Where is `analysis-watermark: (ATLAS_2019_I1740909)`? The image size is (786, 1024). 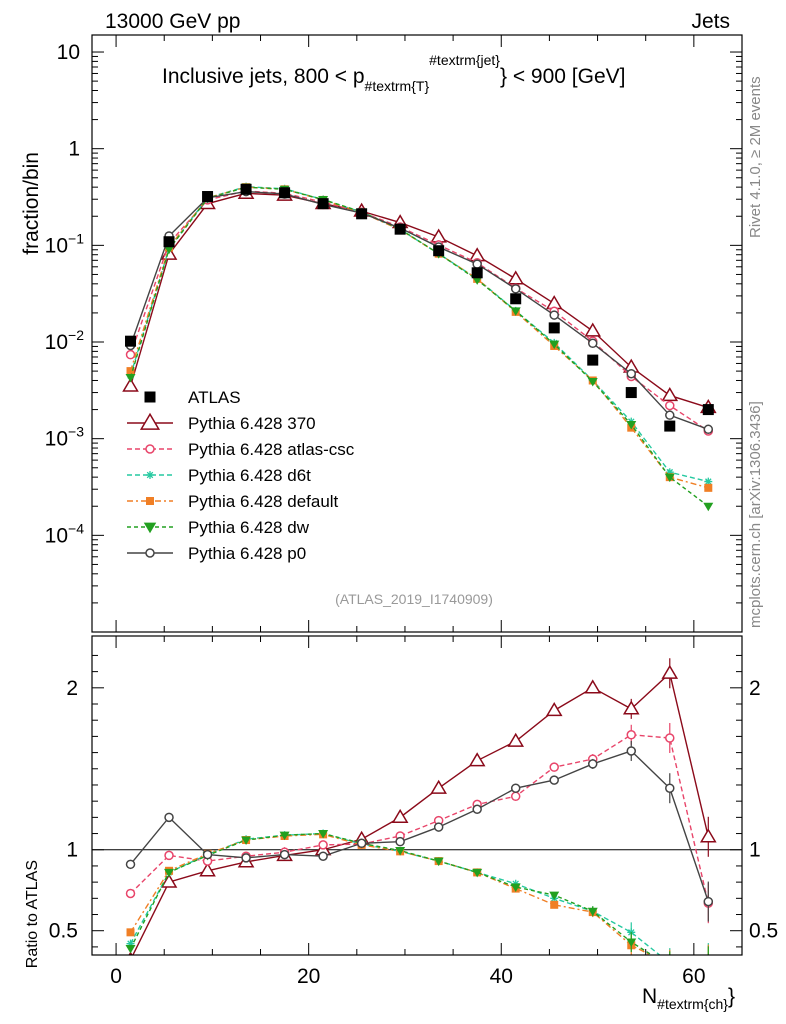 analysis-watermark: (ATLAS_2019_I1740909) is located at coordinates (414, 599).